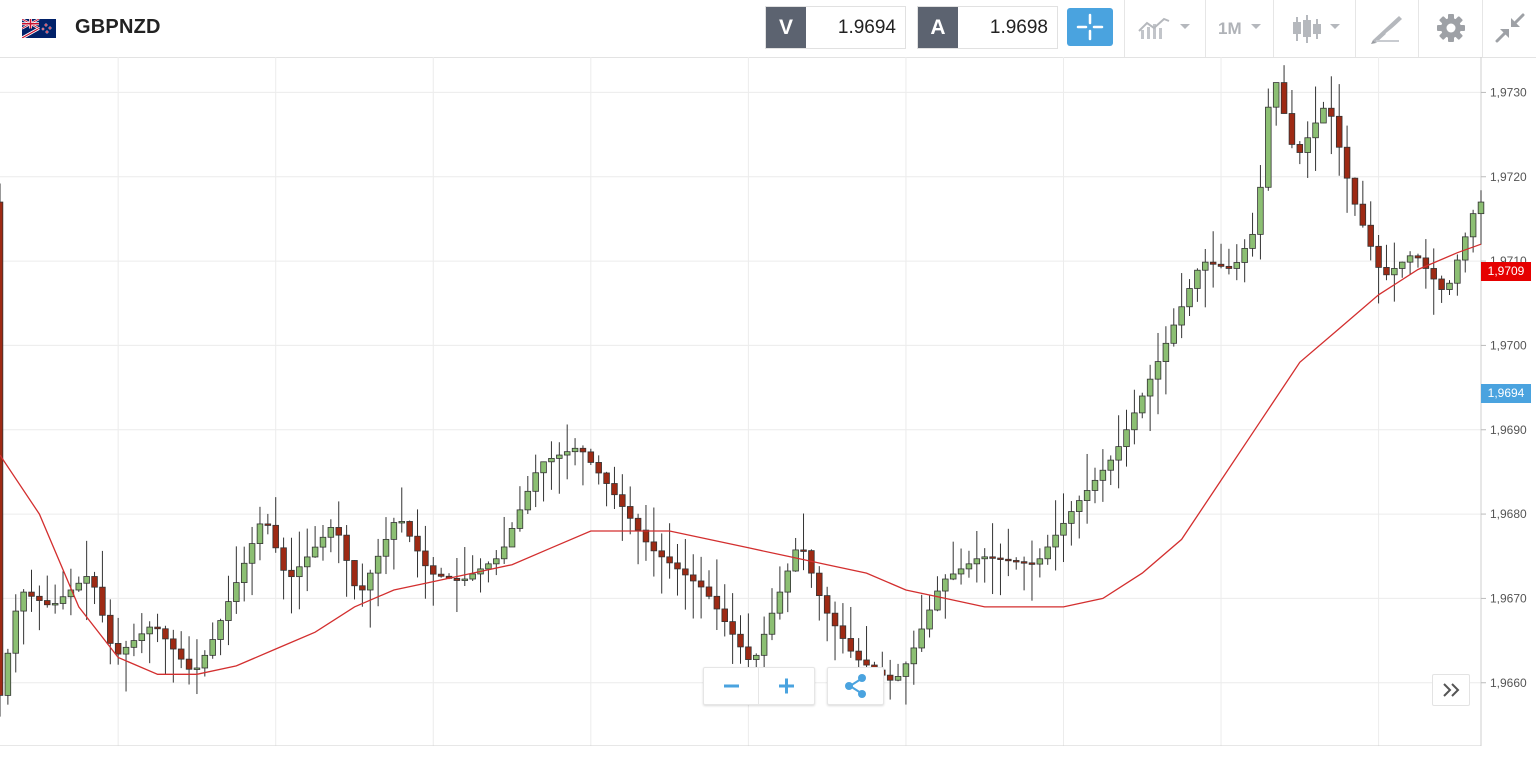  What do you see at coordinates (835, 27) in the screenshot?
I see `sell-price-button: V 1.9694` at bounding box center [835, 27].